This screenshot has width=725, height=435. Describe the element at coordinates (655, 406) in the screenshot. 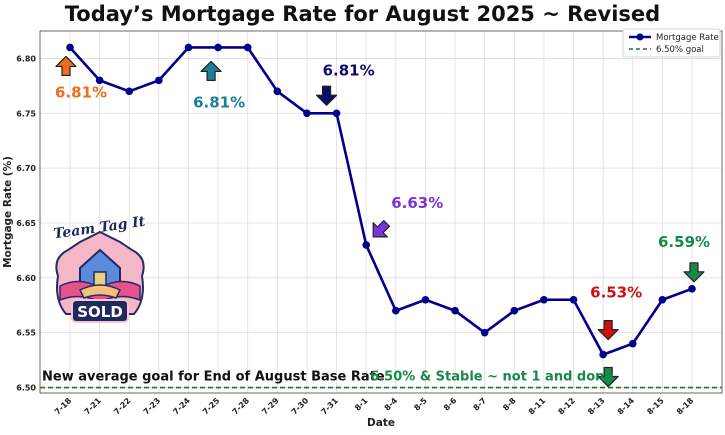

I see `x-tick-label: 8-15` at that location.